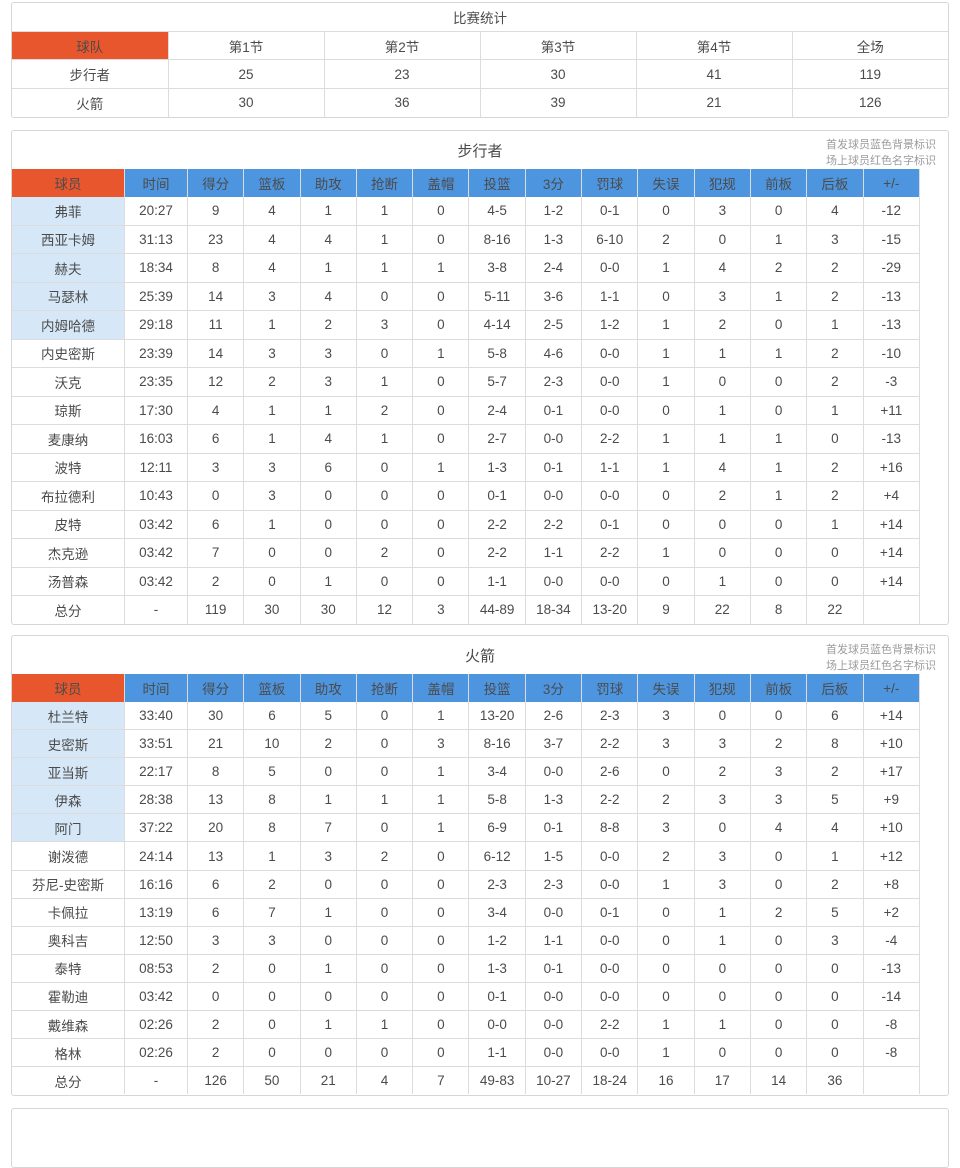  What do you see at coordinates (891, 410) in the screenshot?
I see `stat-cell: +11` at bounding box center [891, 410].